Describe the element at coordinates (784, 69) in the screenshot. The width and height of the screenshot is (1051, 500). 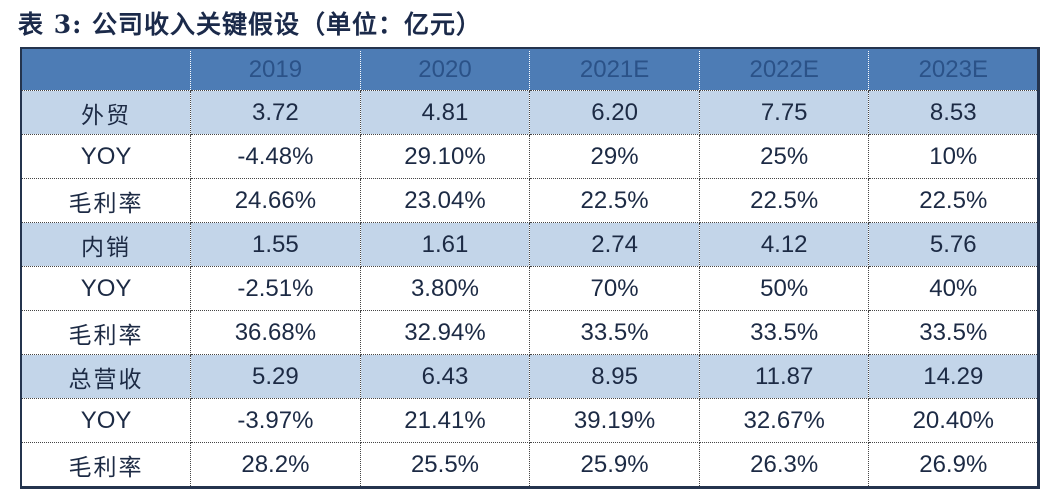
I see `year-header-cell: 2022E` at that location.